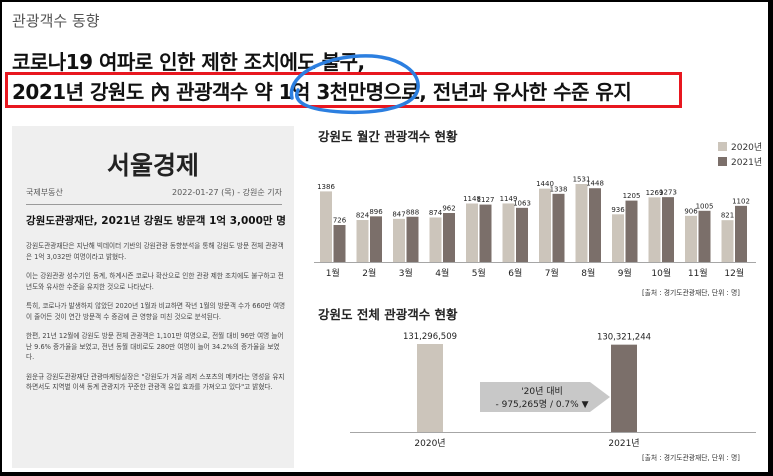 The height and width of the screenshot is (476, 773). I want to click on divider, so click(154, 204).